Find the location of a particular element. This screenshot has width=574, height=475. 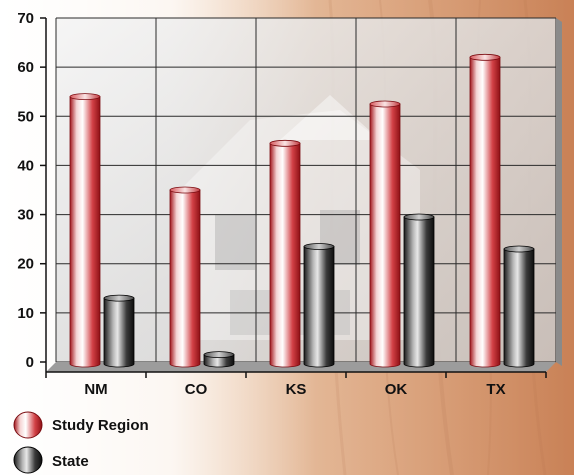

x-tick-label: CO is located at coordinates (196, 389).